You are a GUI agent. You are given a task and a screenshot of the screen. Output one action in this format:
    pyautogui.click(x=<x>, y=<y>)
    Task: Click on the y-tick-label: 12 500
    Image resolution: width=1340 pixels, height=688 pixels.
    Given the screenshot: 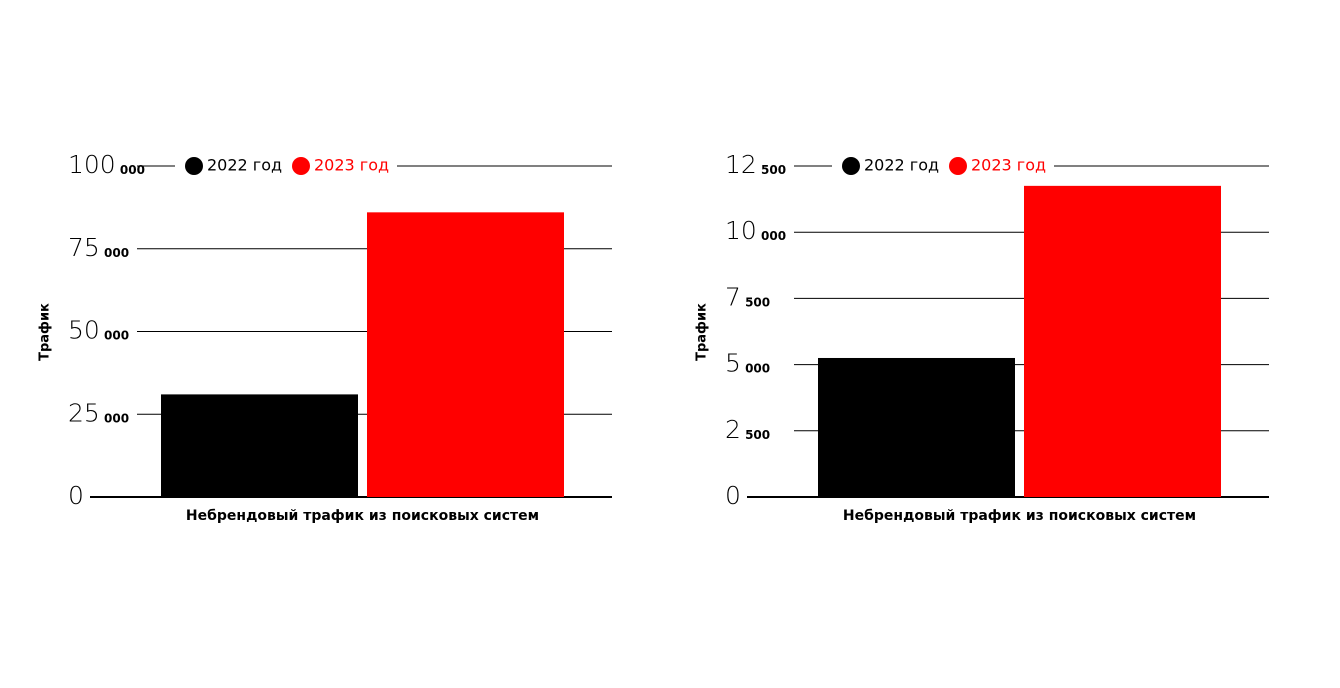 What is the action you would take?
    pyautogui.click(x=755, y=164)
    